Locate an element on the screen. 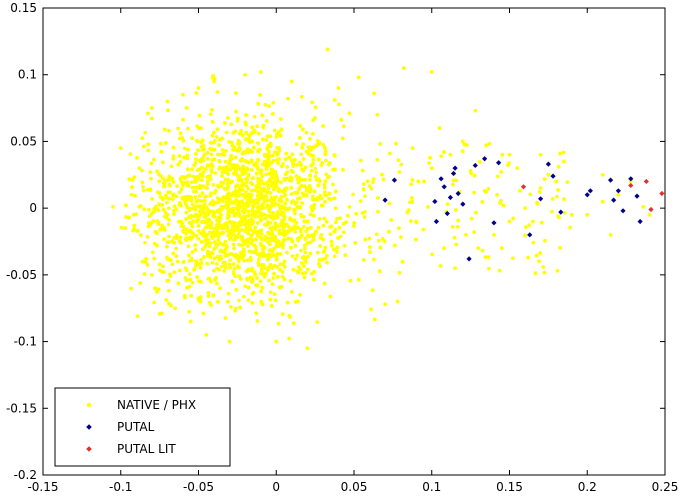 This screenshot has width=685, height=502. y-tick-label: 0 is located at coordinates (33, 208).